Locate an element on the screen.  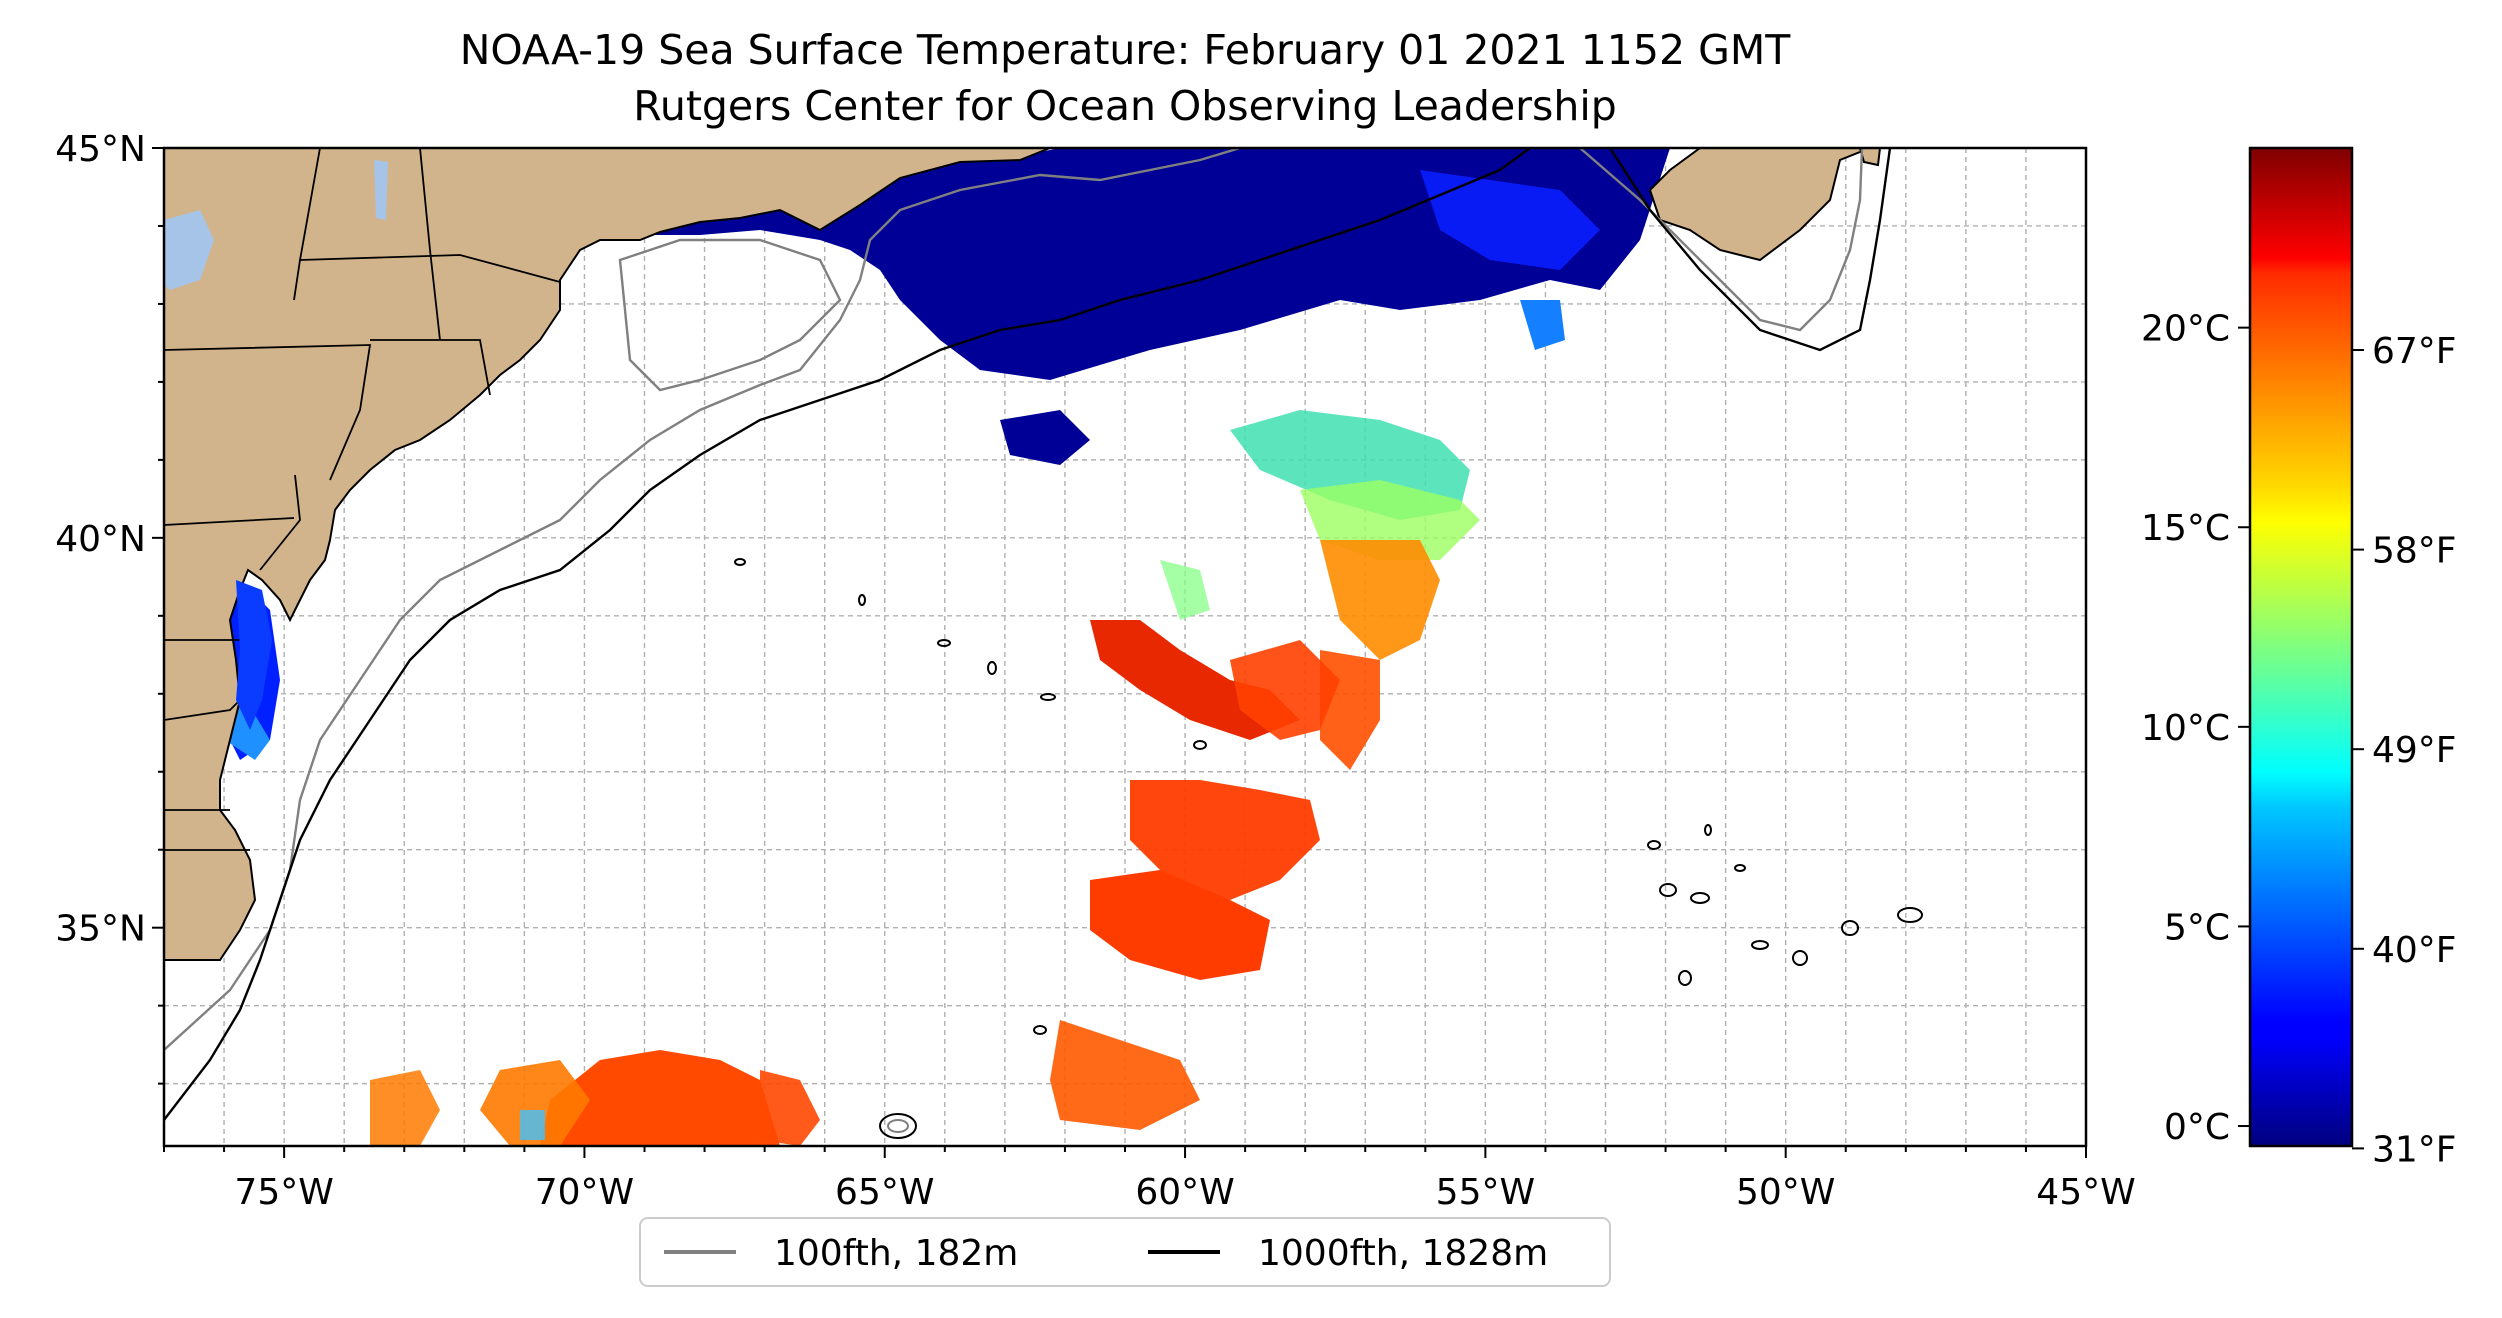
colorbar-fahrenheit-label: 40°F is located at coordinates (2414, 950).